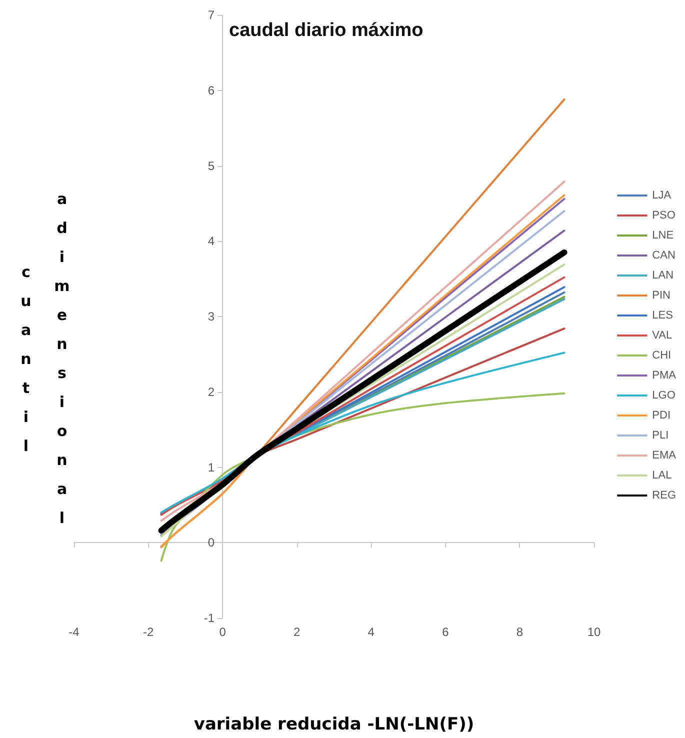 The height and width of the screenshot is (738, 685). Describe the element at coordinates (520, 632) in the screenshot. I see `x-tick-label: 8` at that location.